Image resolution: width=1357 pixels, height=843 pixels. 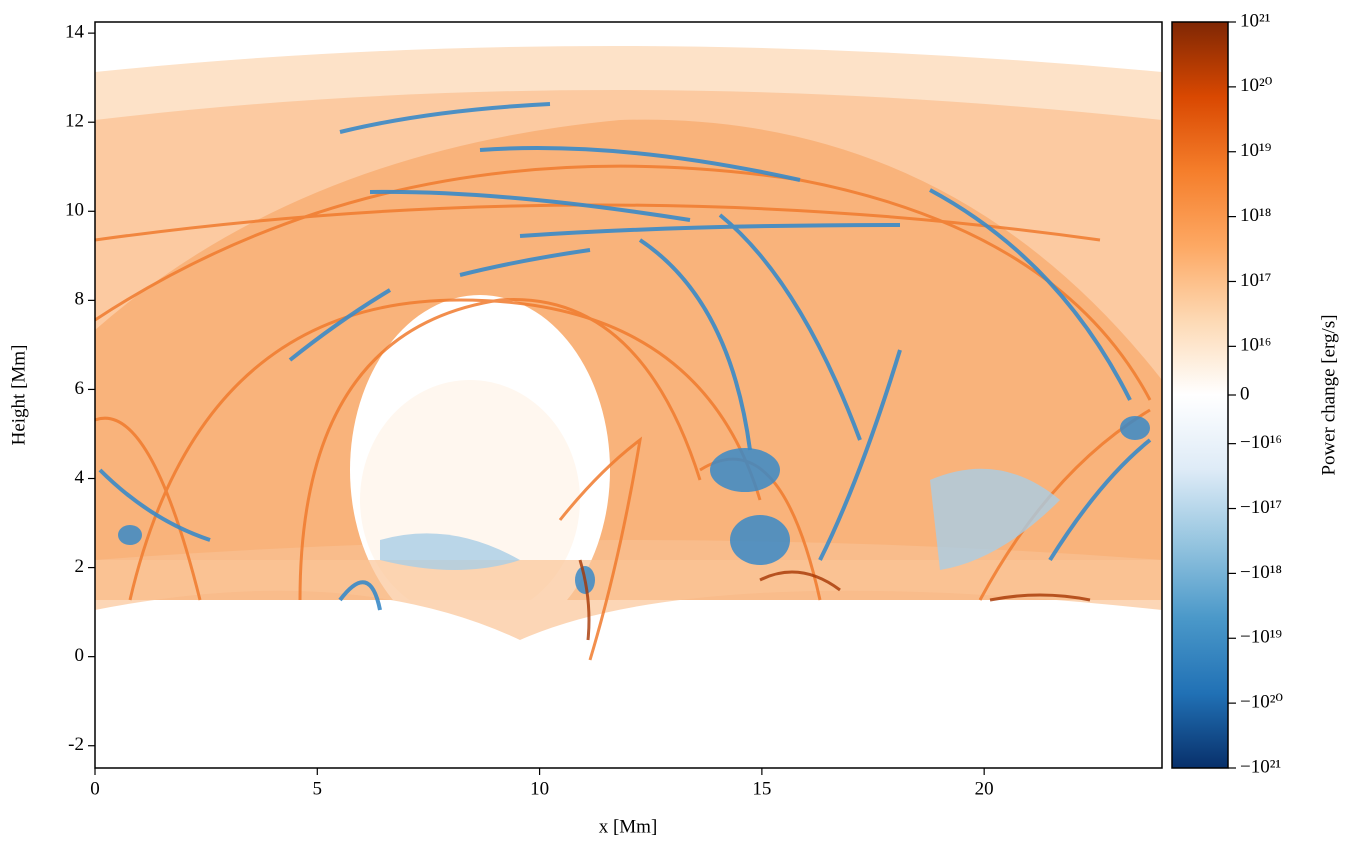 I want to click on x-axis-label: x [Mm], so click(x=628, y=826).